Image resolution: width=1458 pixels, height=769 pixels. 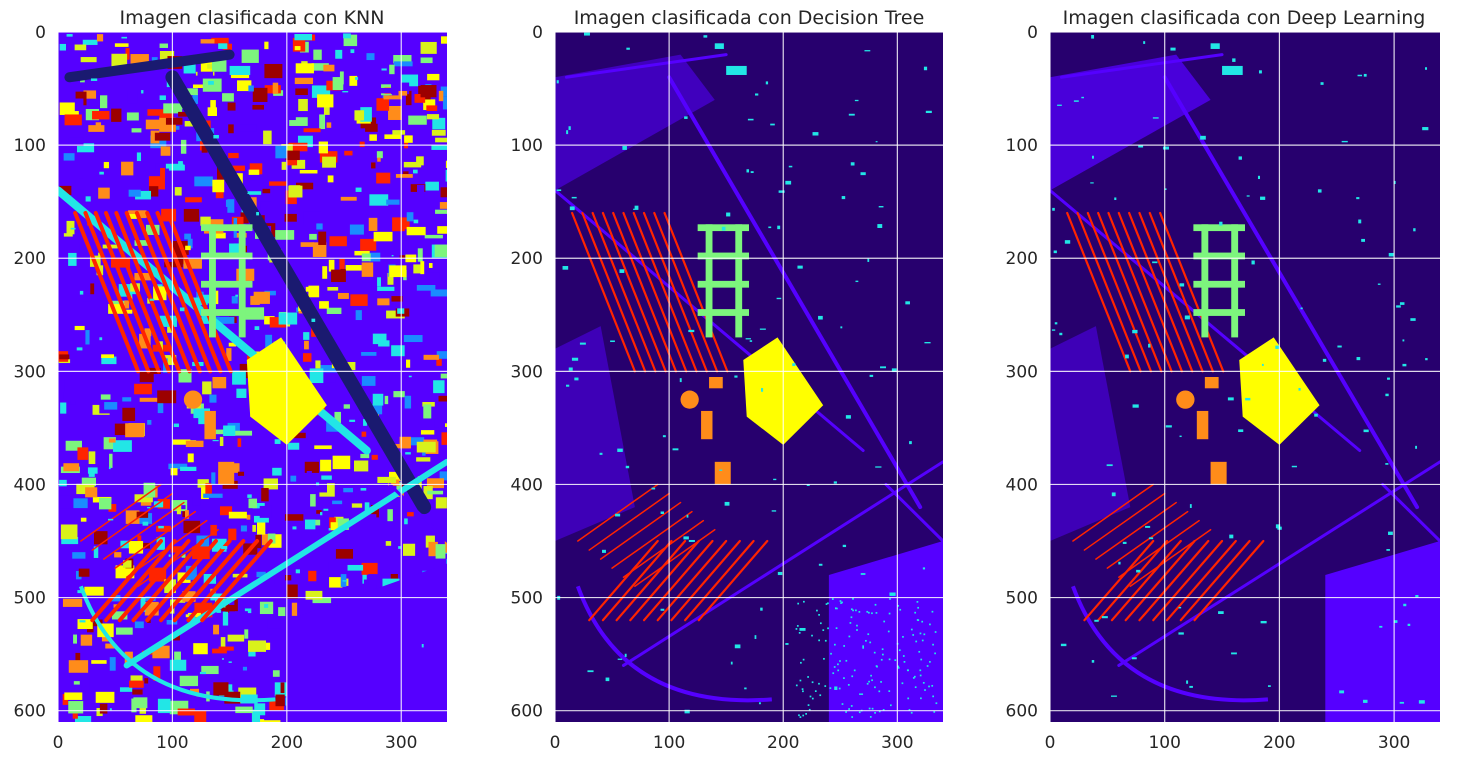 What do you see at coordinates (1219, 312) in the screenshot?
I see `building` at bounding box center [1219, 312].